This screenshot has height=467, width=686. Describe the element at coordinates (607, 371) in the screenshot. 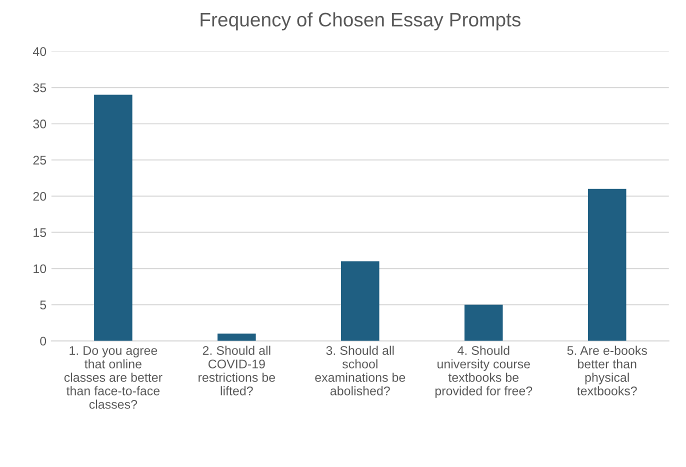

I see `x-tick-label: 5. Are e-books better than physical textbooks?` at that location.